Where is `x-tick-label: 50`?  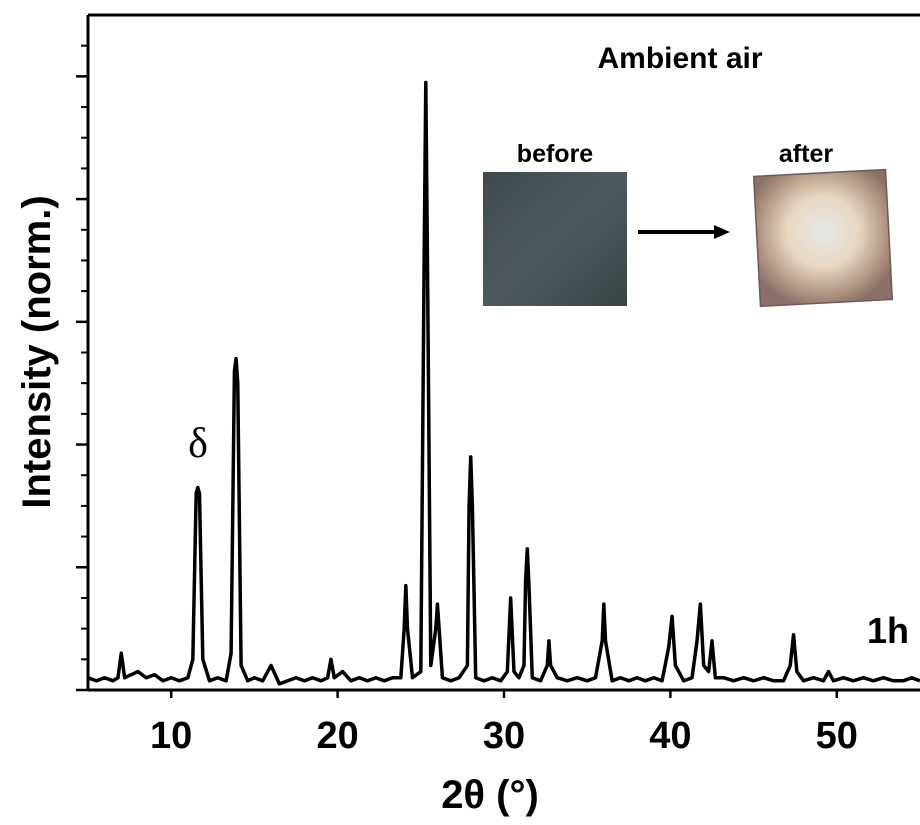 x-tick-label: 50 is located at coordinates (837, 736).